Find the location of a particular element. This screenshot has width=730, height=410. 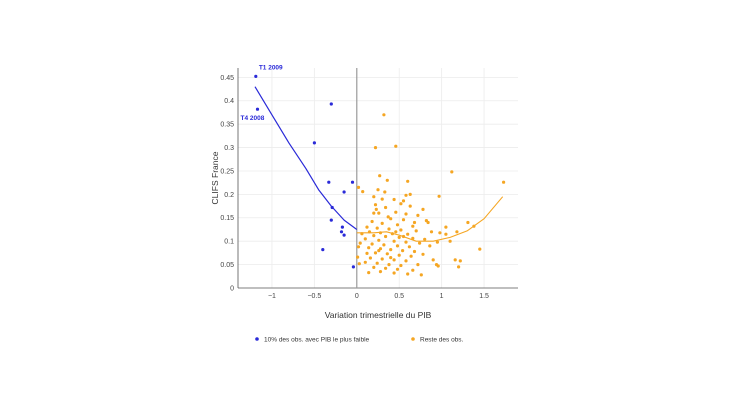

legend-marker-rest is located at coordinates (413, 339).